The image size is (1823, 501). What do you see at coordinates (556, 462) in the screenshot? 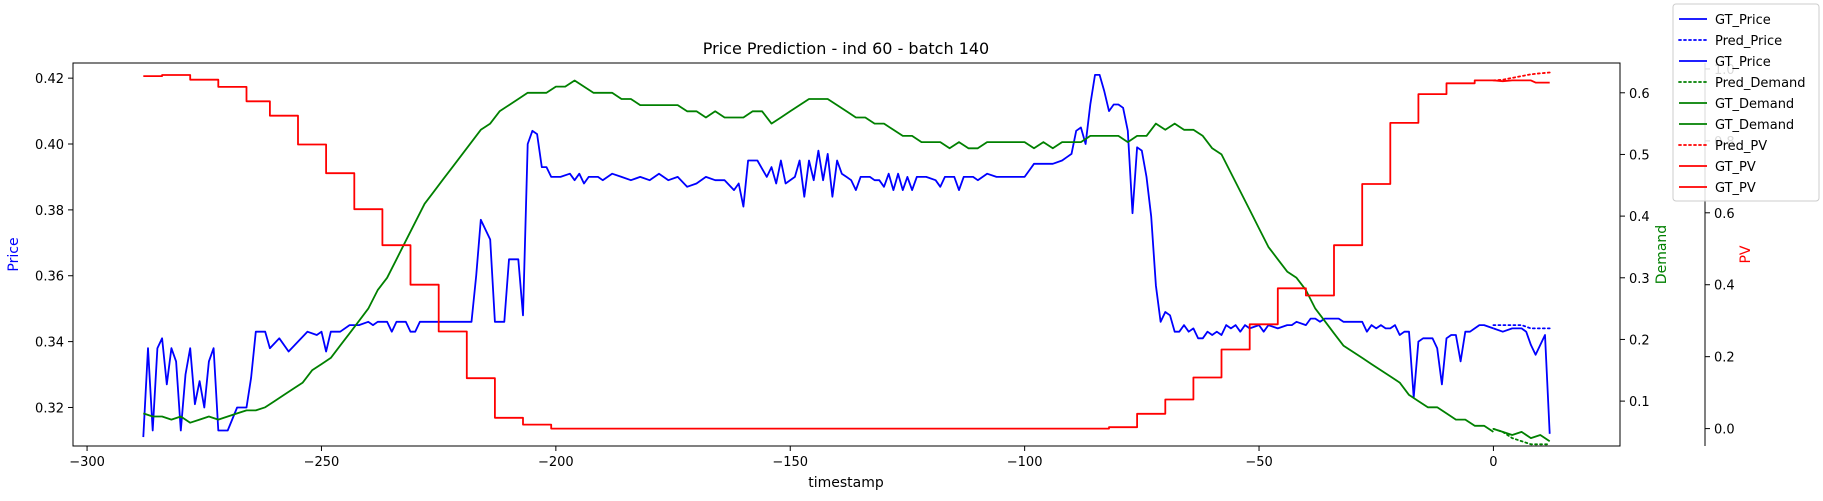
I see `x-tick-label: −200` at bounding box center [556, 462].